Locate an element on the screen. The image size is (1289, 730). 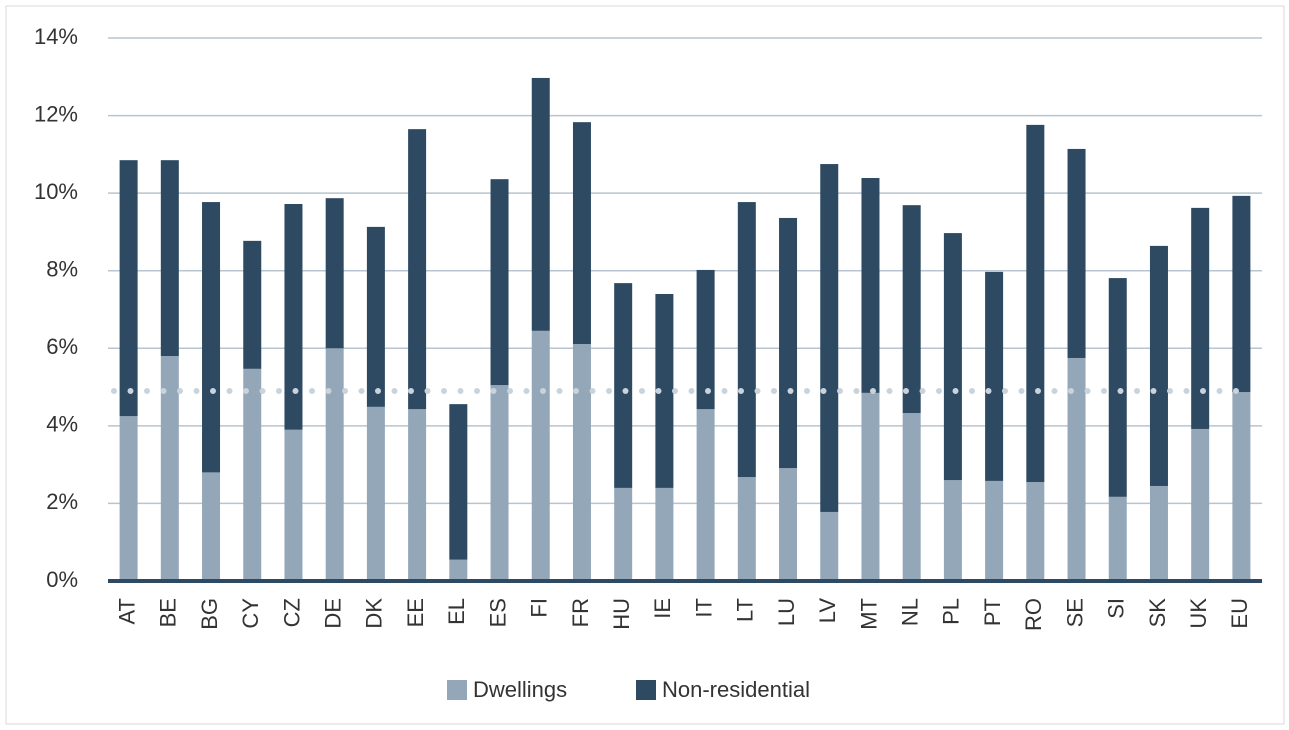
x-tick-label: SK is located at coordinates (1157, 613).